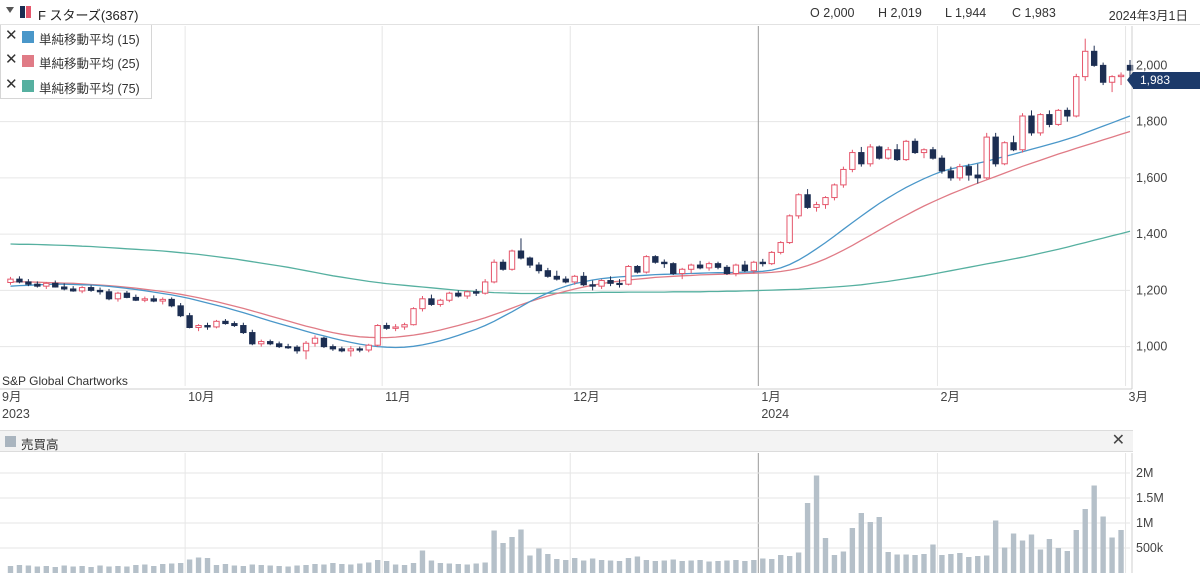  I want to click on open-value: O 2,000, so click(832, 13).